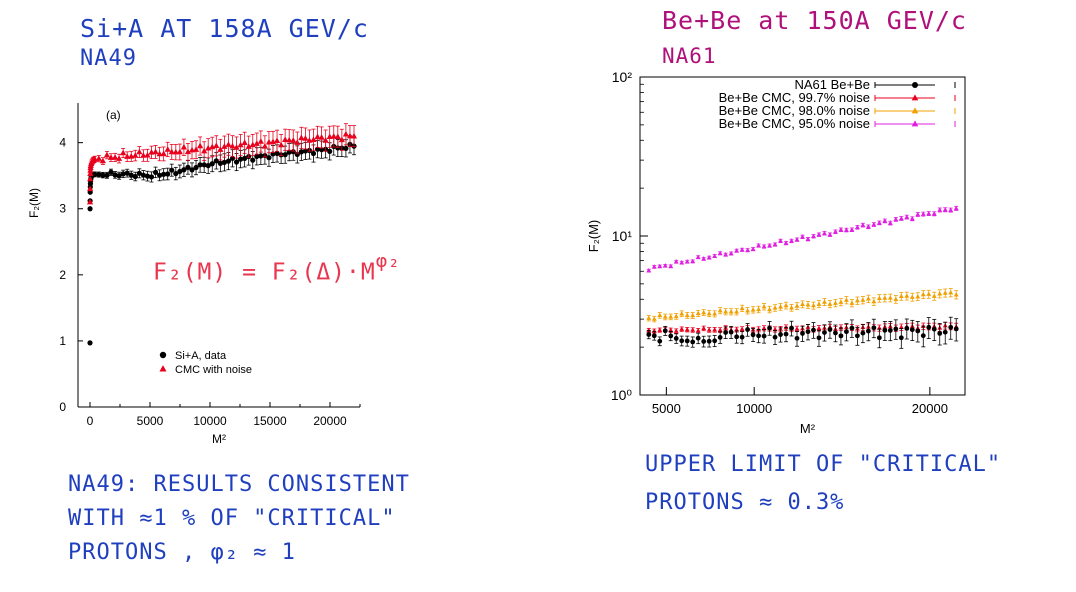 The width and height of the screenshot is (1076, 592). Describe the element at coordinates (201, 356) in the screenshot. I see `legend-entry: Si+A, data` at that location.